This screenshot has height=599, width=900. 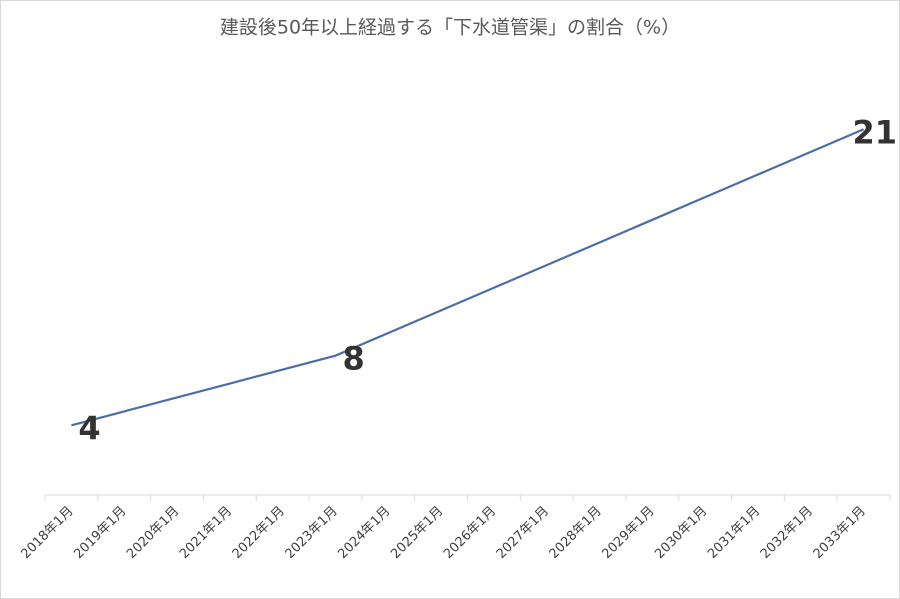 What do you see at coordinates (353, 359) in the screenshot?
I see `data-label: 8` at bounding box center [353, 359].